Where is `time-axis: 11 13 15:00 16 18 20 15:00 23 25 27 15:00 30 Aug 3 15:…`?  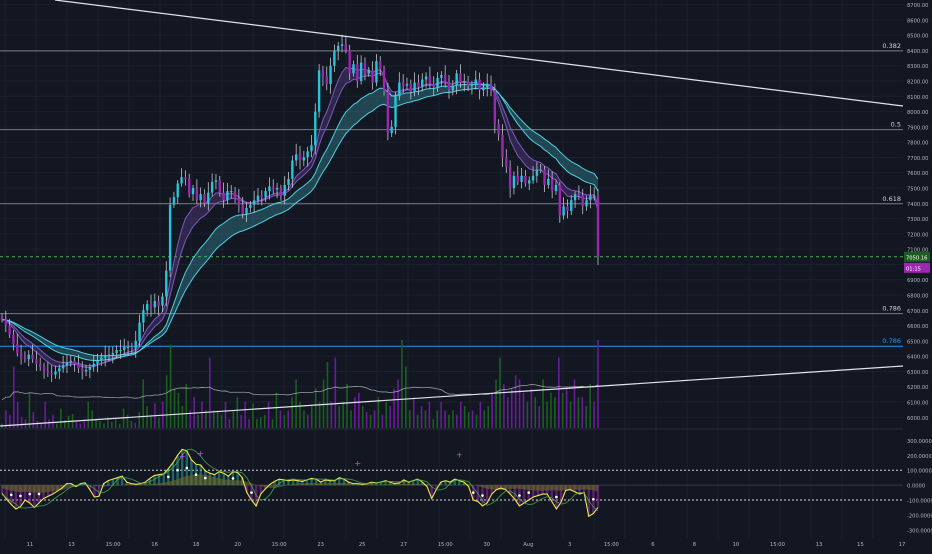
time-axis: 11 13 15:00 16 18 20 15:00 23 25 27 15:00 30 Aug 3 15:… is located at coordinates (466, 544).